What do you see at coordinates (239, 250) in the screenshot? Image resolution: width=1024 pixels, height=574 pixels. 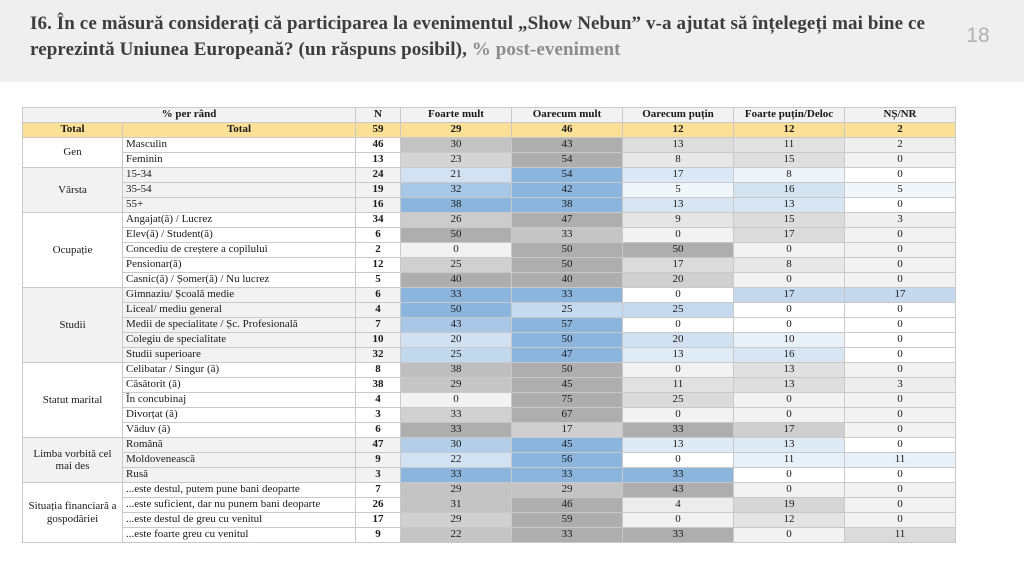 I see `row-label-cell: Concediu de creștere a copilului` at bounding box center [239, 250].